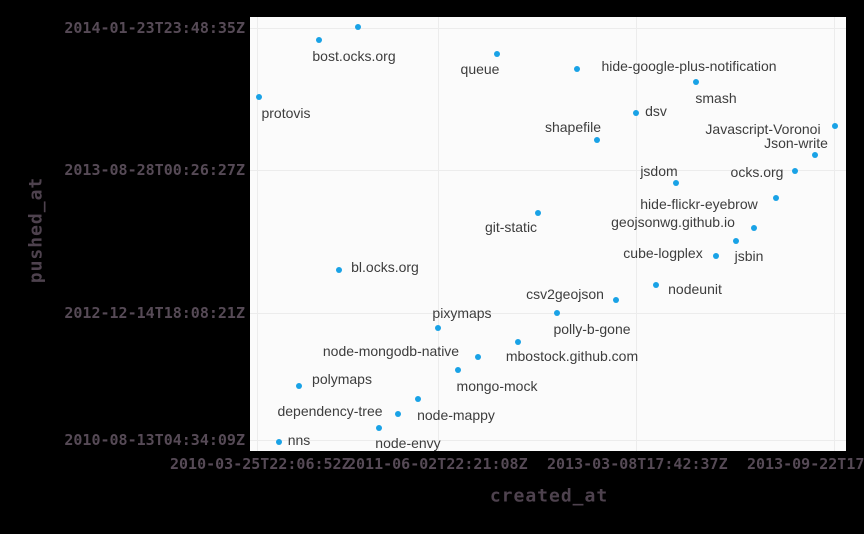 Image resolution: width=864 pixels, height=534 pixels. What do you see at coordinates (511, 227) in the screenshot?
I see `data-point-label: git-static` at bounding box center [511, 227].